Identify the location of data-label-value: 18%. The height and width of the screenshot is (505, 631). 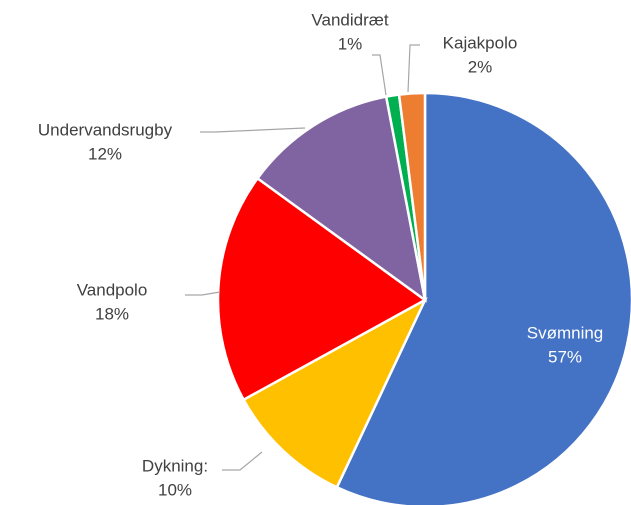
(112, 313).